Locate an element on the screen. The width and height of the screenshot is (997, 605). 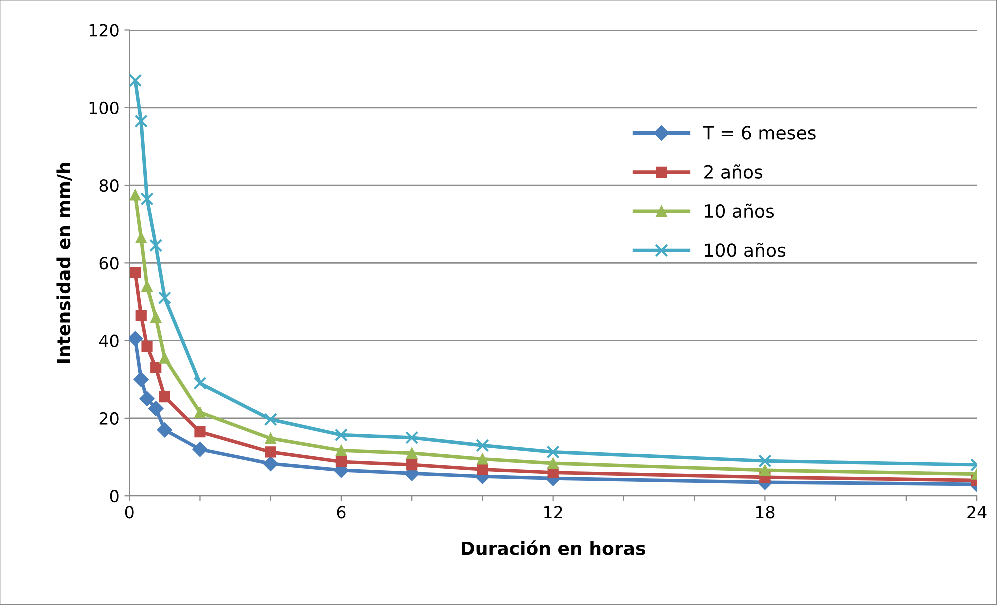
x-axis-title: Duración en horas is located at coordinates (554, 548).